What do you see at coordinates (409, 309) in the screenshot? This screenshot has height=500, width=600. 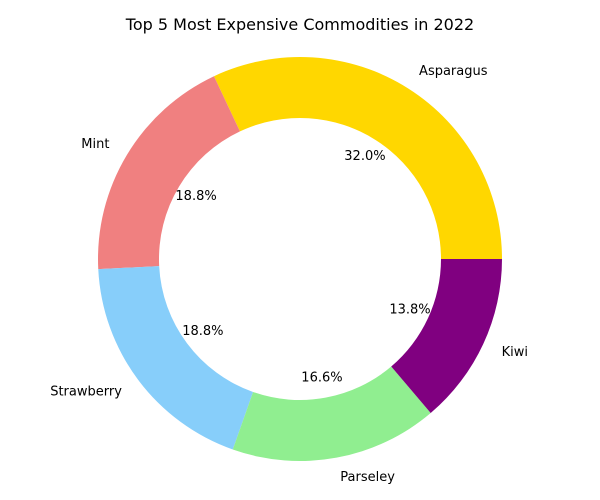 I see `pct-kiwi: 13.8%` at bounding box center [409, 309].